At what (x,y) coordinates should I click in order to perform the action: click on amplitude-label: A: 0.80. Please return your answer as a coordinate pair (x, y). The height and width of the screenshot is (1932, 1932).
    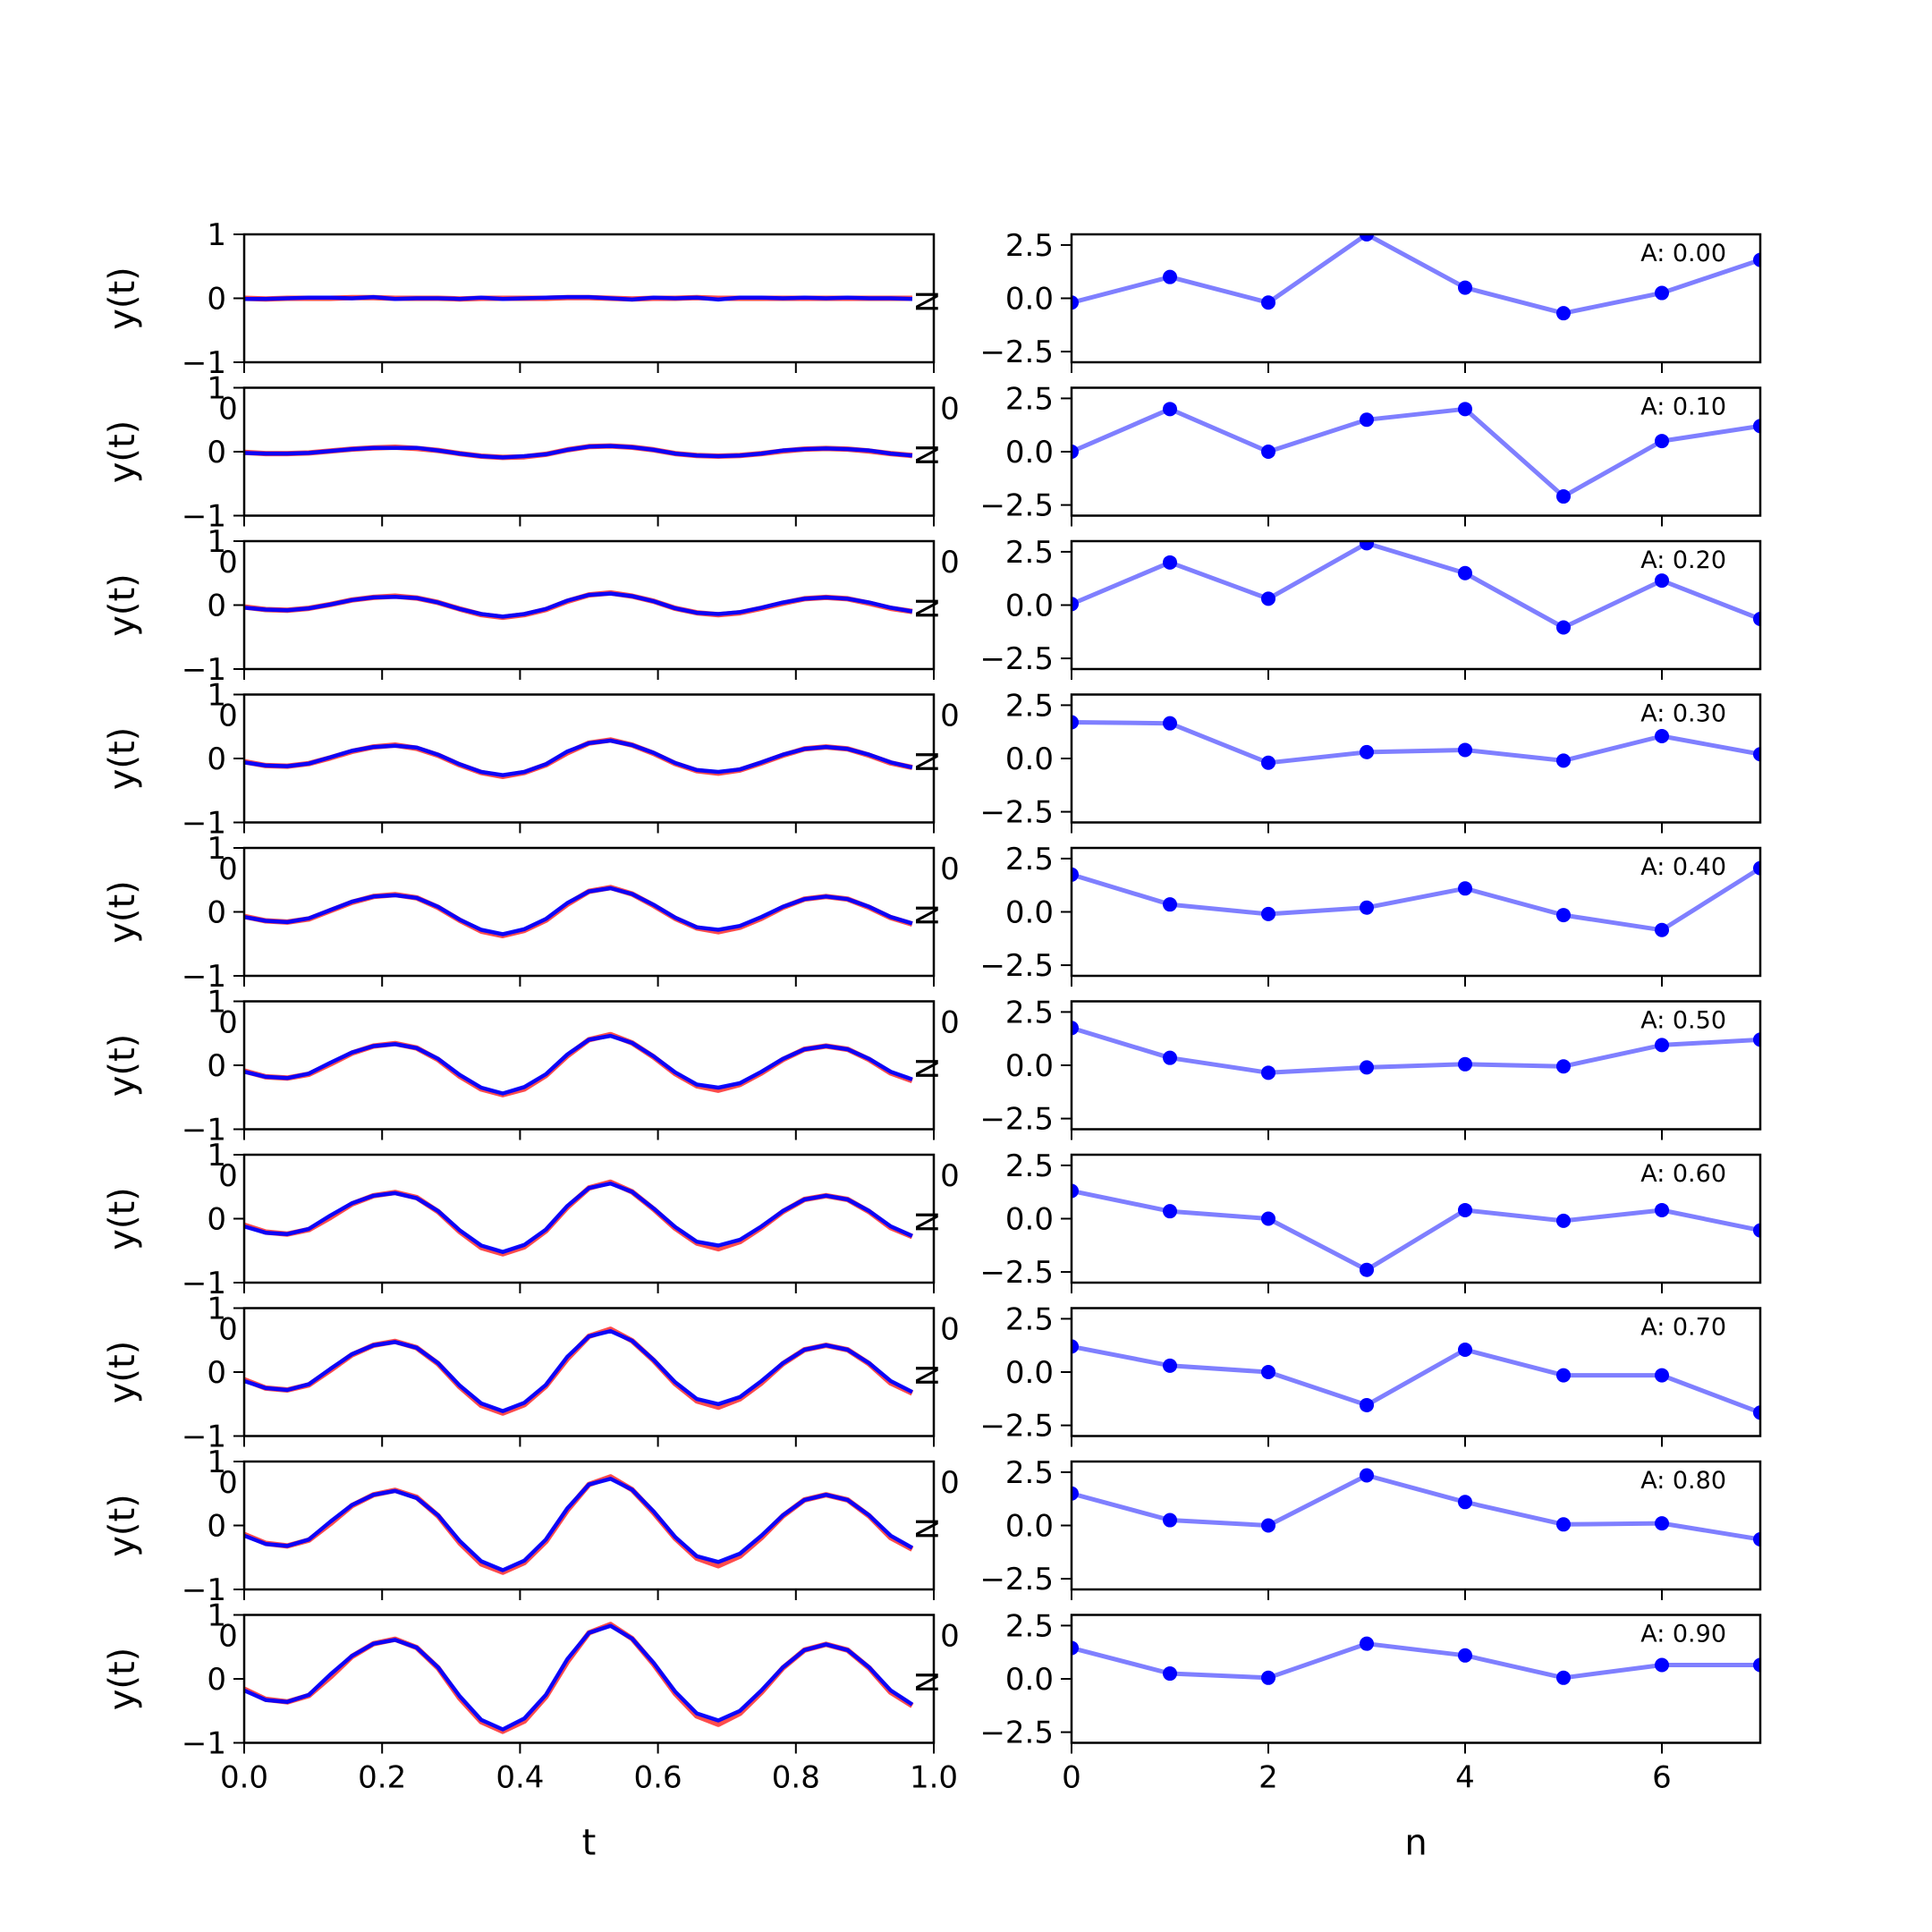
    Looking at the image, I should click on (1683, 1481).